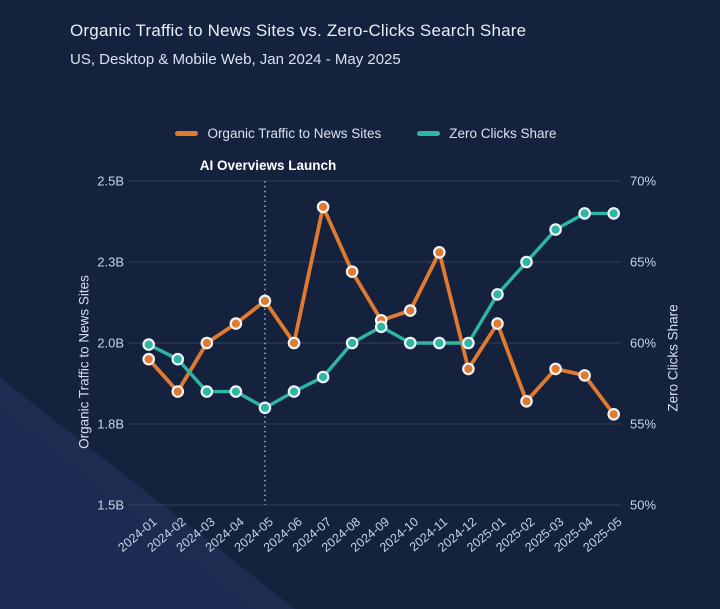  What do you see at coordinates (643, 262) in the screenshot?
I see `right-axis-tick-label: 65%` at bounding box center [643, 262].